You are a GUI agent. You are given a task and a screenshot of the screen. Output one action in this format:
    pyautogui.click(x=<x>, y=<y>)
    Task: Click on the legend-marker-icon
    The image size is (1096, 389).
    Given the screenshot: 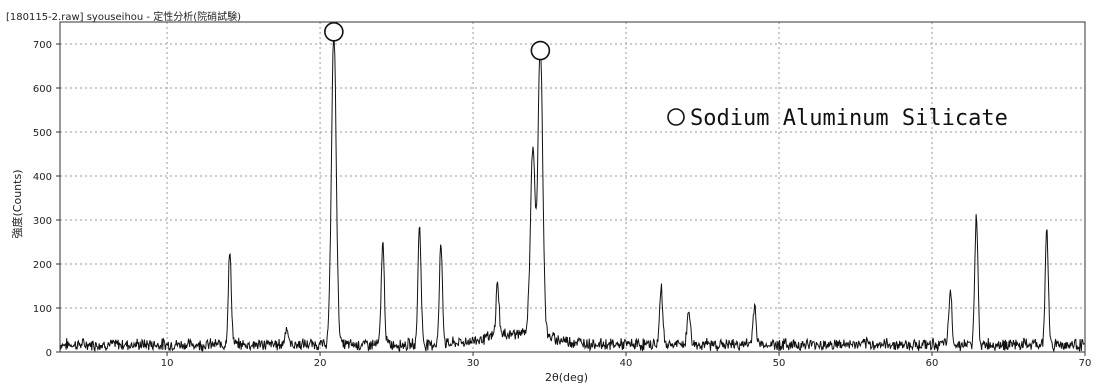 What is the action you would take?
    pyautogui.click(x=676, y=117)
    